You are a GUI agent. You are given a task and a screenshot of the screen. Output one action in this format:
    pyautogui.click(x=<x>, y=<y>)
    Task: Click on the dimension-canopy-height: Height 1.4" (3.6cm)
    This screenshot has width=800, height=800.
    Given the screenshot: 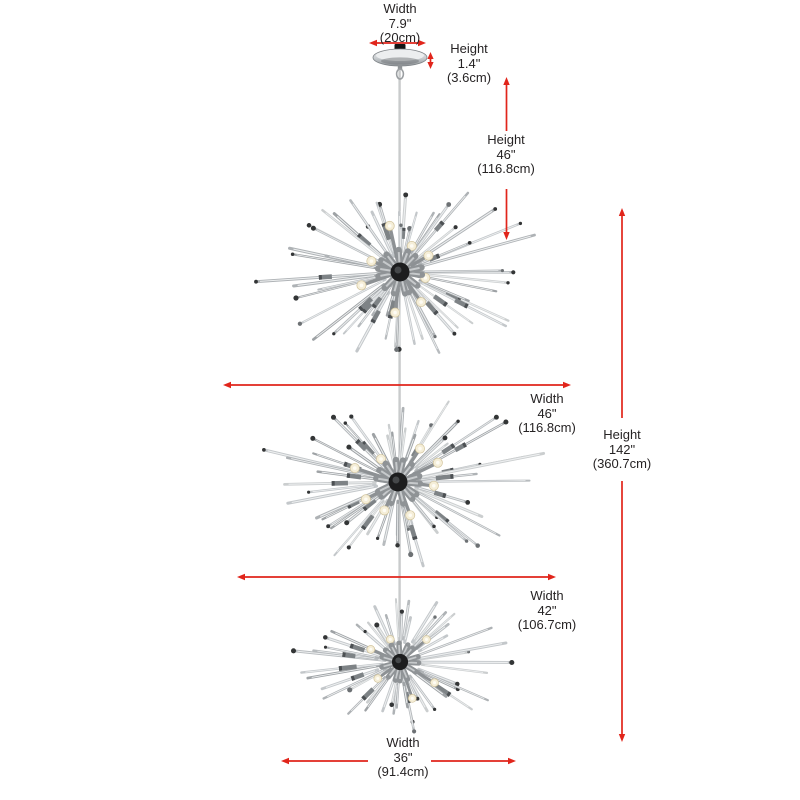 What is the action you would take?
    pyautogui.click(x=469, y=63)
    